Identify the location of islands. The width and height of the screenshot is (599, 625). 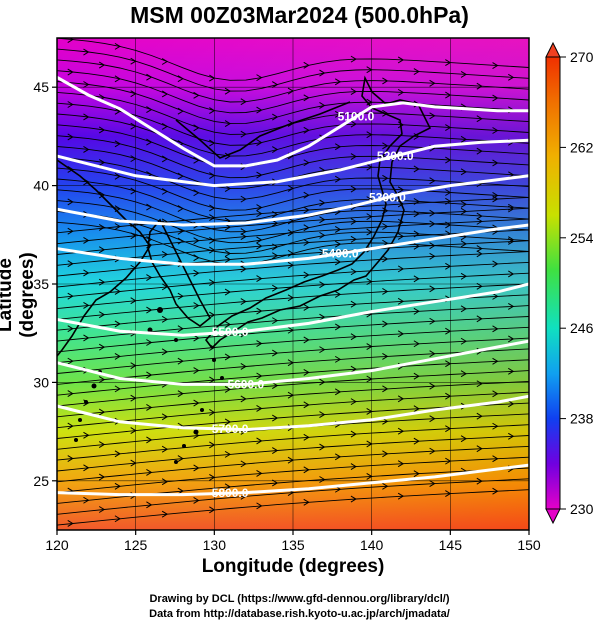
(149, 385).